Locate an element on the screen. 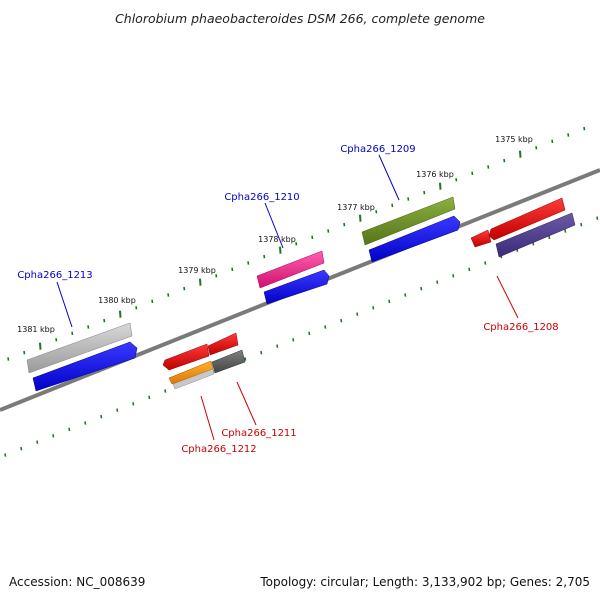 Image resolution: width=600 pixels, height=600 pixels. tick-label-1379: 1379 kbp is located at coordinates (197, 270).